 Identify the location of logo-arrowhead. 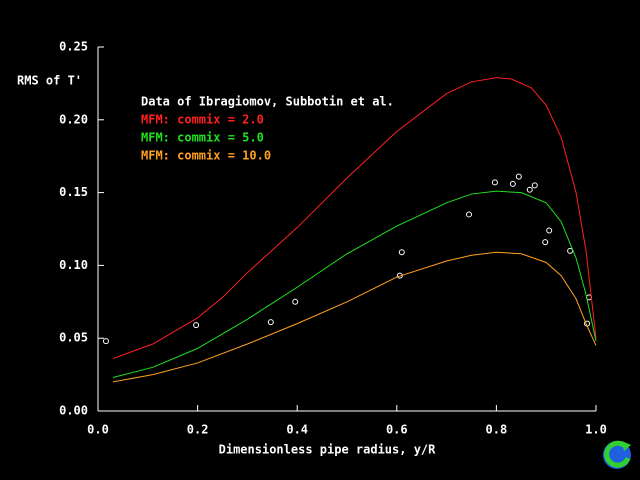
(626, 446).